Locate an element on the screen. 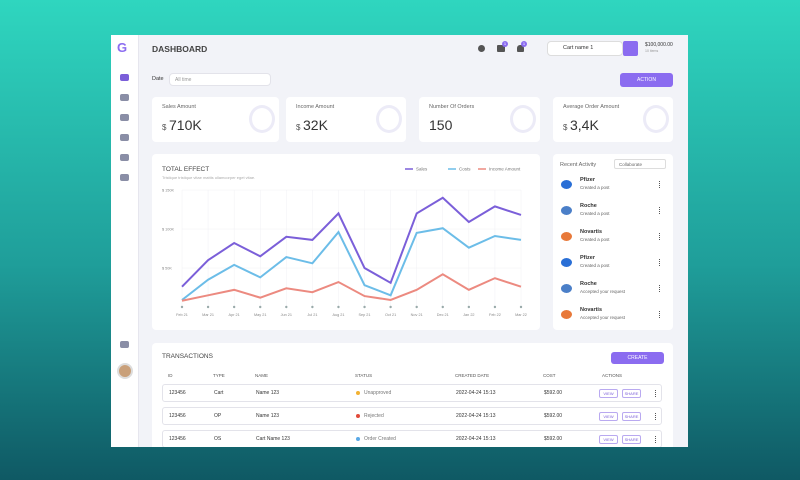  cart-select: Cart name 1 is located at coordinates (585, 48).